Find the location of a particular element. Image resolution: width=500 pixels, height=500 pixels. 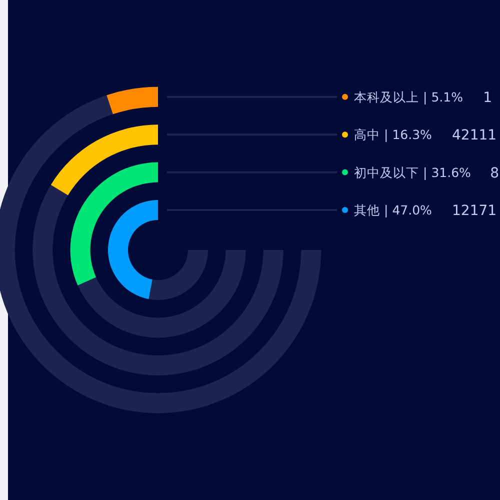

text: 12171 is located at coordinates (474, 211).